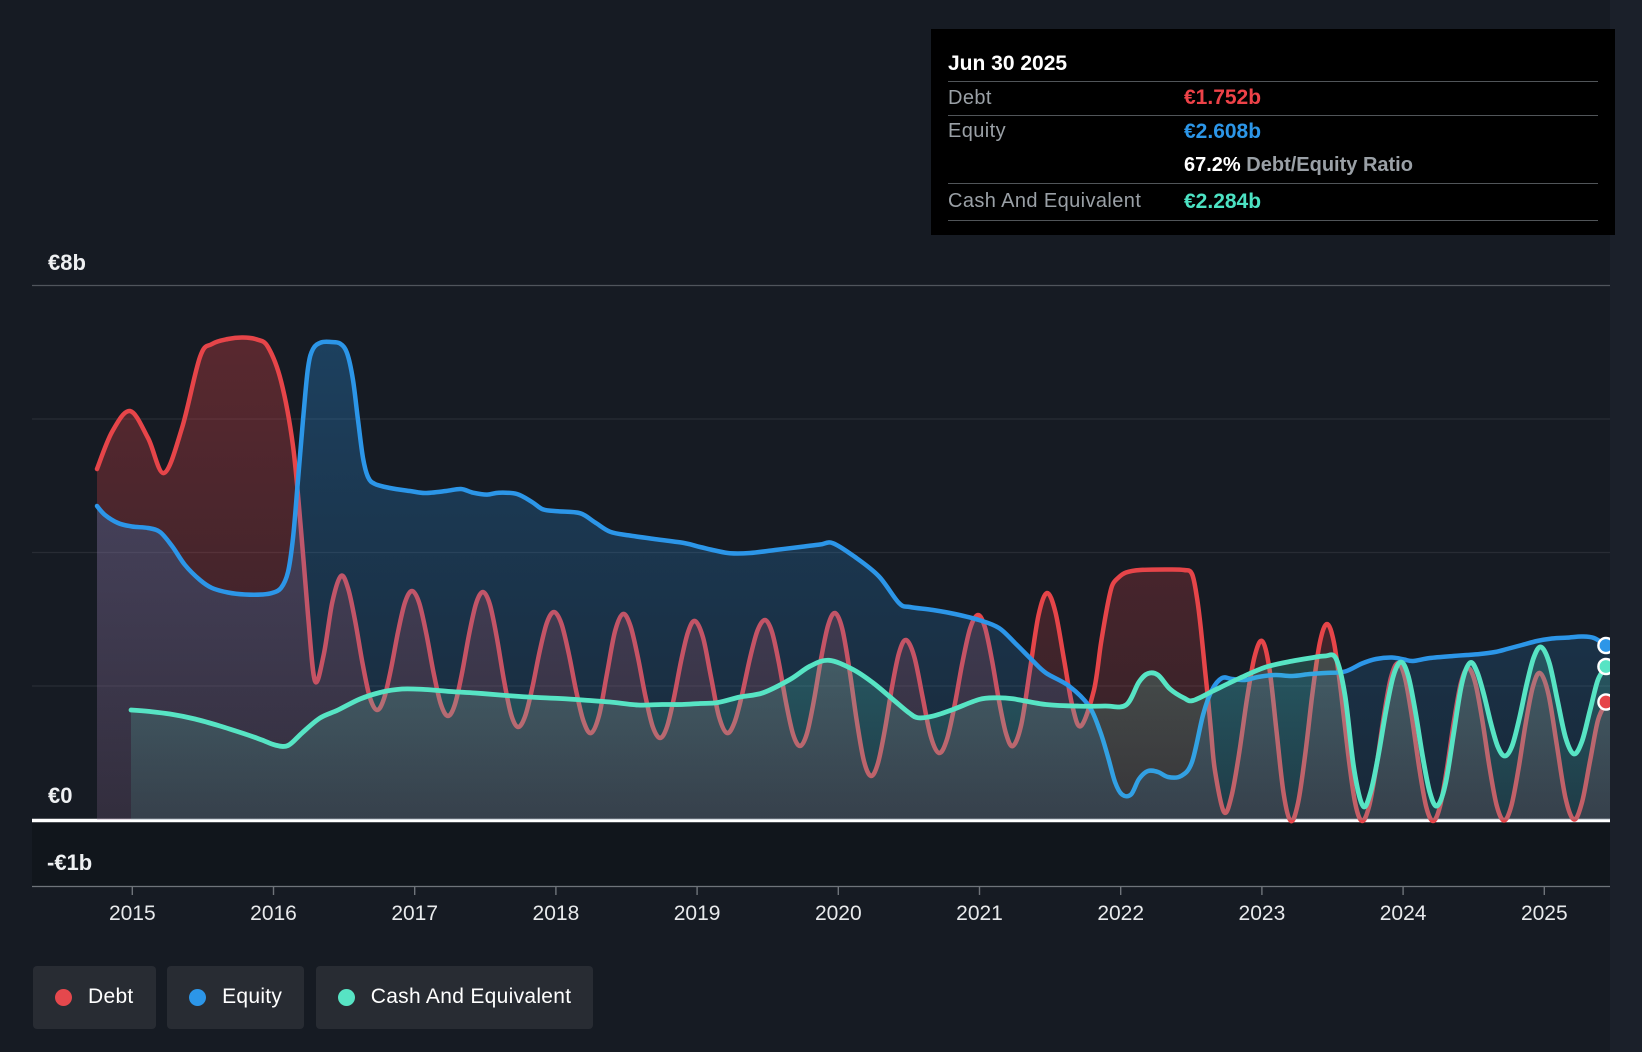  Describe the element at coordinates (1403, 913) in the screenshot. I see `svg-text: 2024` at that location.